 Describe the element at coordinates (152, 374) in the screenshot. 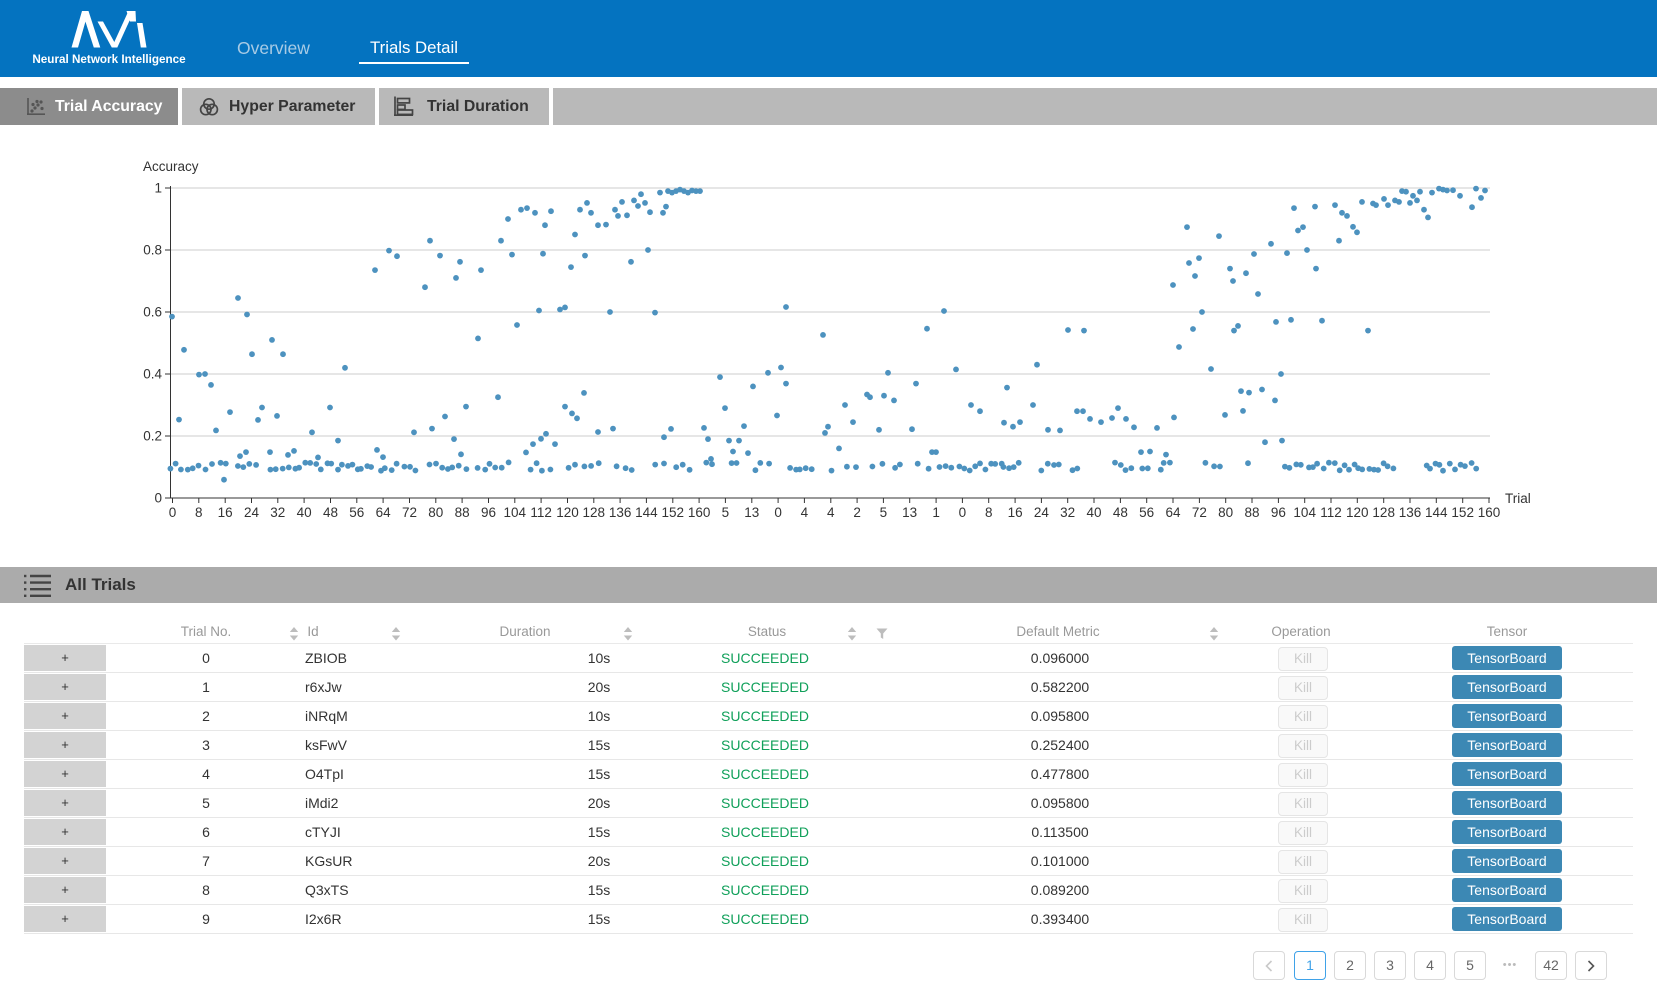

I see `svg-text: 0.4` at that location.